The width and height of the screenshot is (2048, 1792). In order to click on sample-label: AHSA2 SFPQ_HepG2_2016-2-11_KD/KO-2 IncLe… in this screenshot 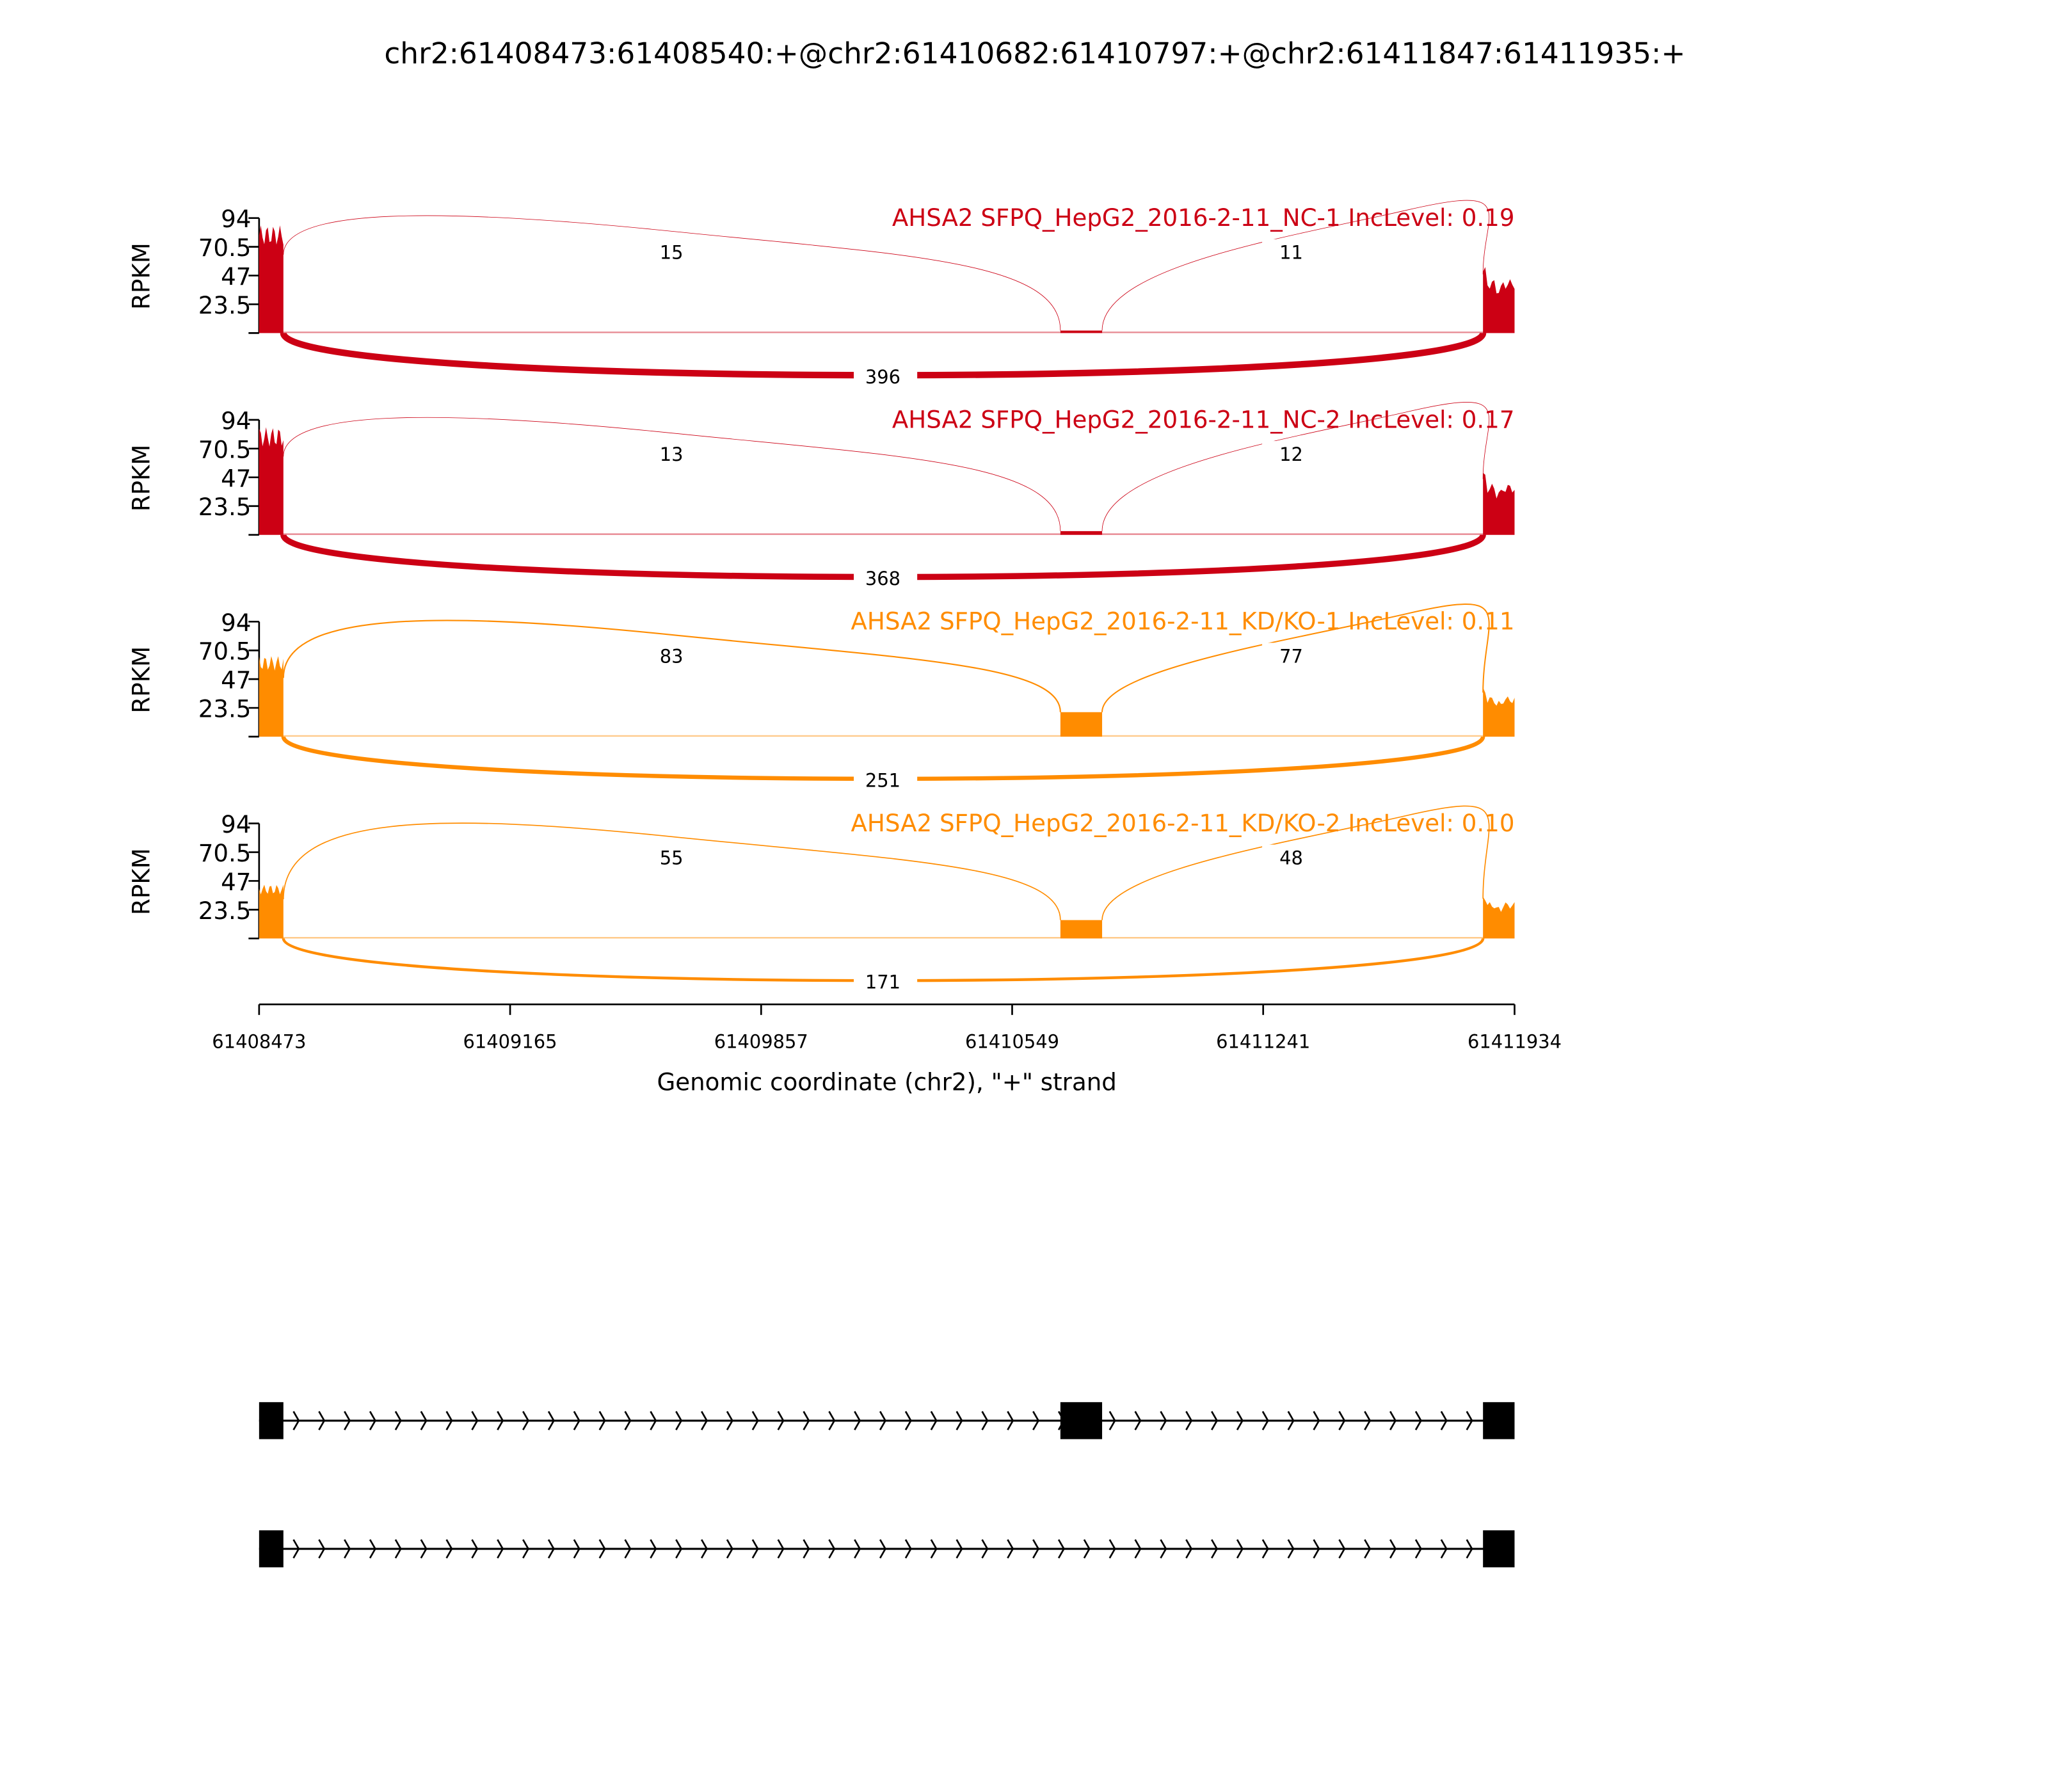, I will do `click(1182, 823)`.